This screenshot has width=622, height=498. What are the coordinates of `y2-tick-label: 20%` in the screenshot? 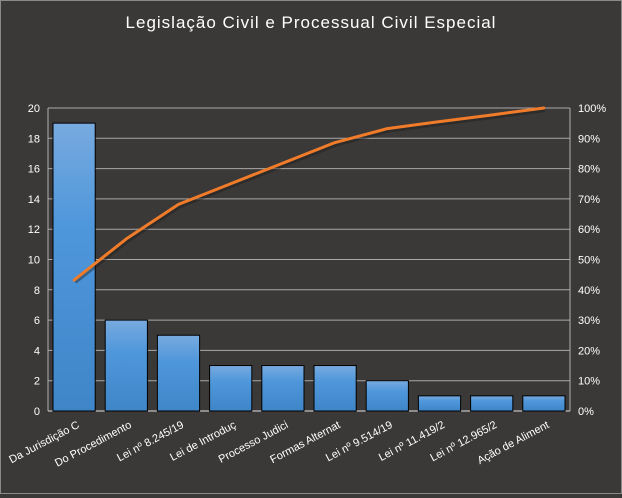 It's located at (589, 351).